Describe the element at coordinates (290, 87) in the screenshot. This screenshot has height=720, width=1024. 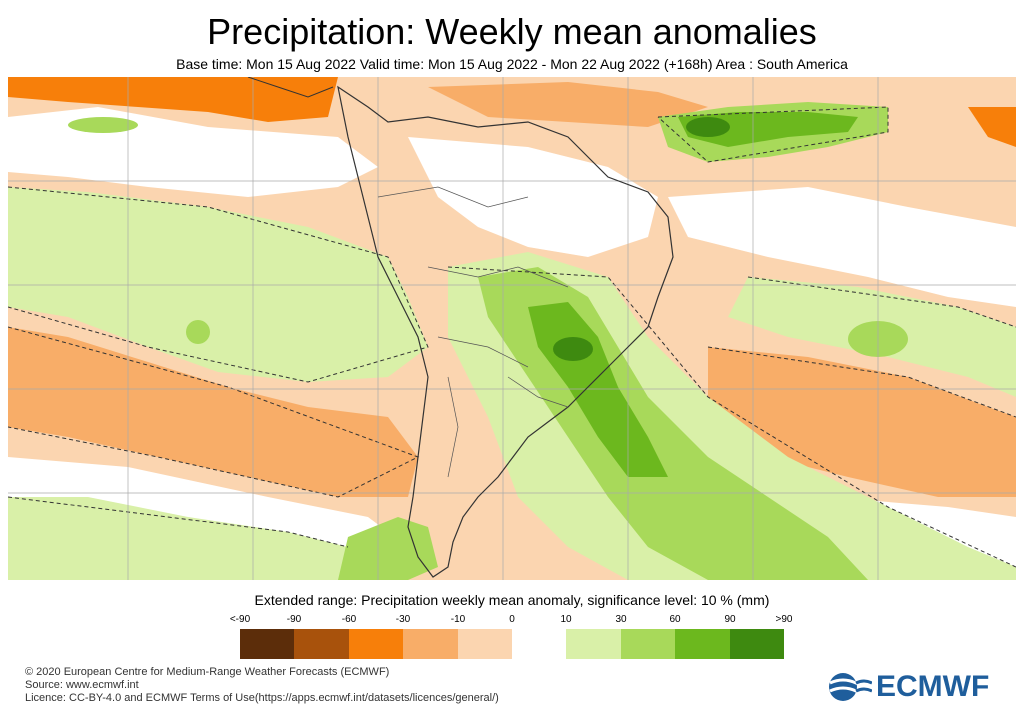
I see `central-america-coastline` at that location.